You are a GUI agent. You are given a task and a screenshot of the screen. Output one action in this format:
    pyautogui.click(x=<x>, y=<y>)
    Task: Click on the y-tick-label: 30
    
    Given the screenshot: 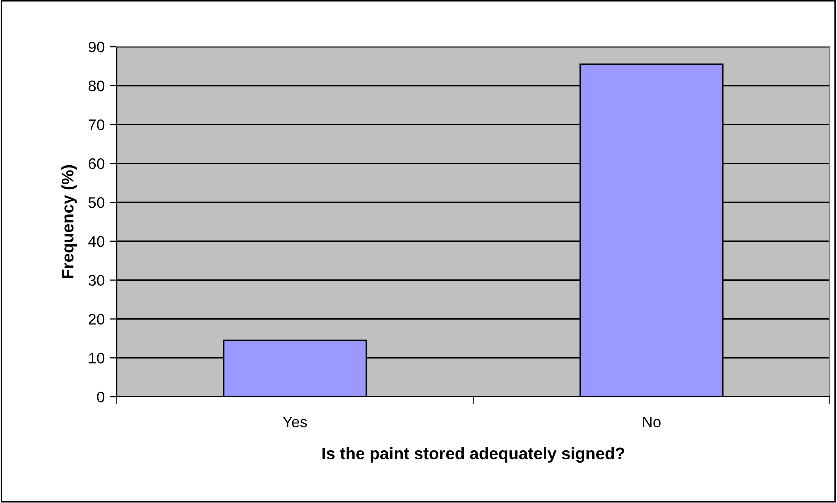 What is the action you would take?
    pyautogui.click(x=96, y=280)
    